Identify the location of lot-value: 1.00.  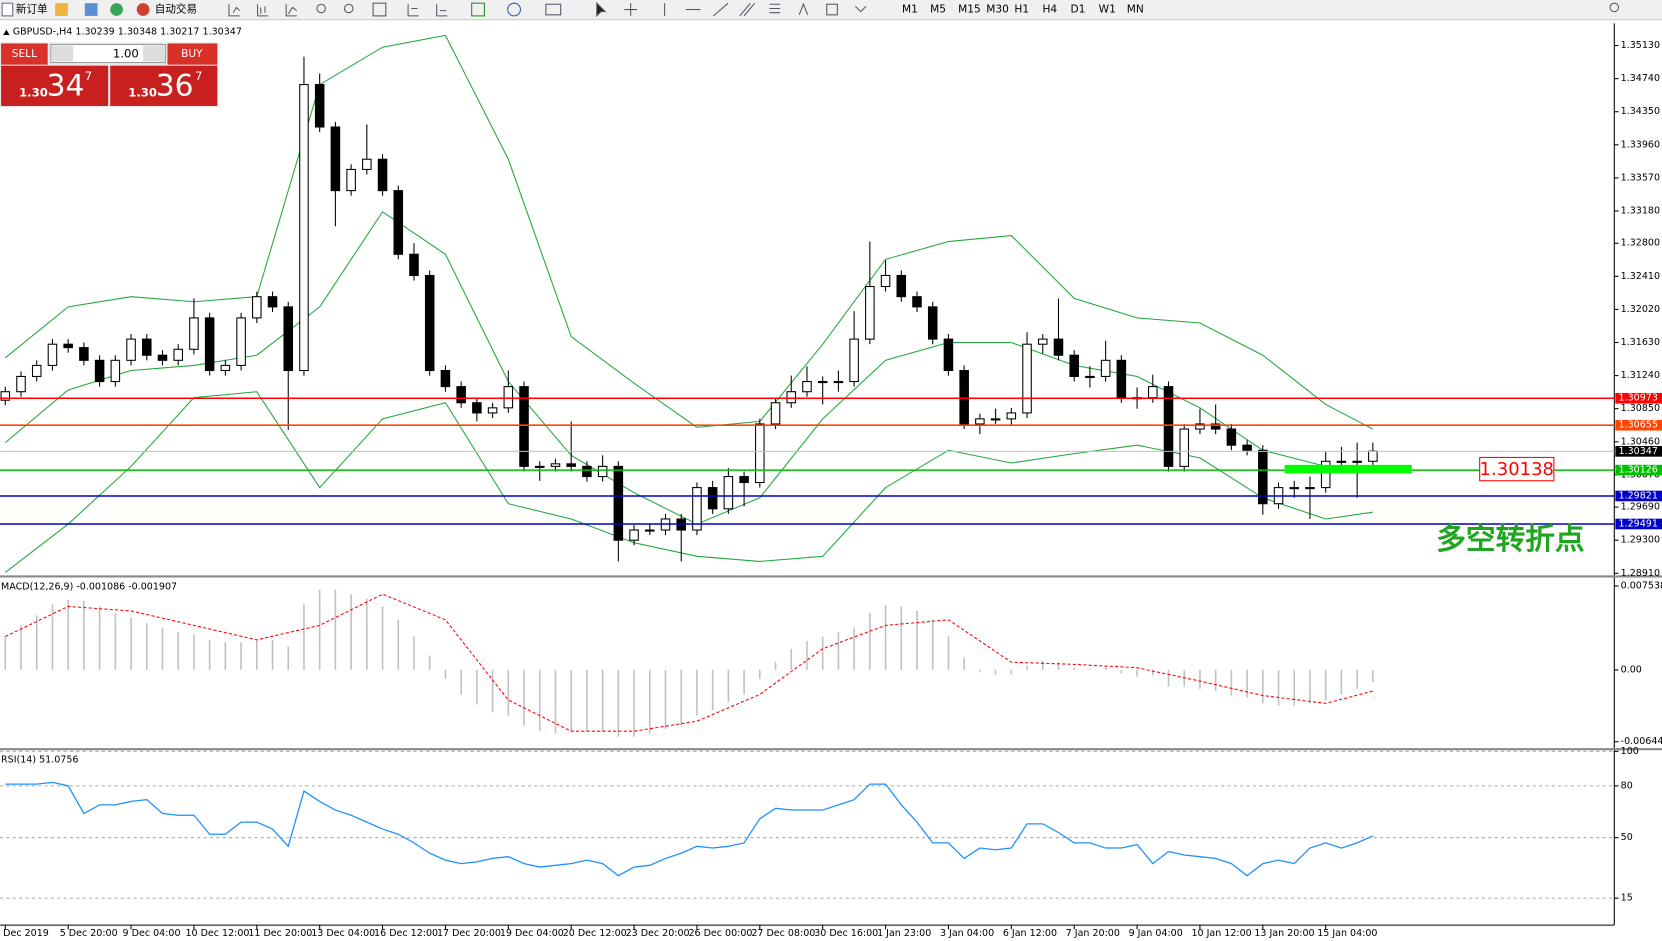
(126, 54).